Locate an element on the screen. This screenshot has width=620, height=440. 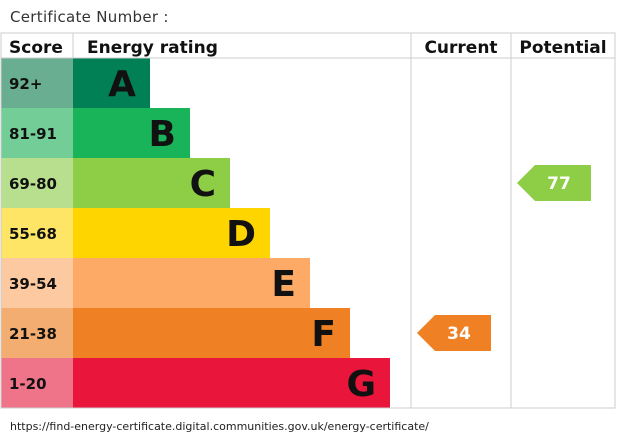
score-range-label: 39-54 is located at coordinates (33, 284).